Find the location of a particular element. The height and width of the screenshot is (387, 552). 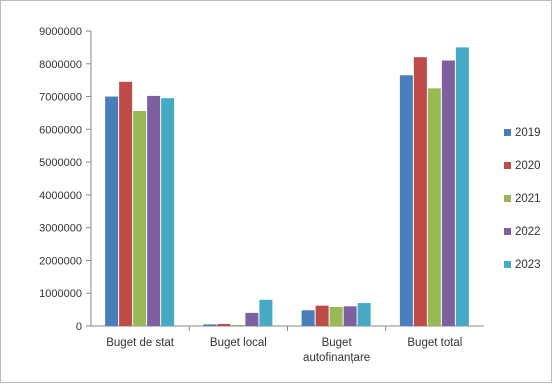

x-tick-label-line: Buget de stat is located at coordinates (140, 343).